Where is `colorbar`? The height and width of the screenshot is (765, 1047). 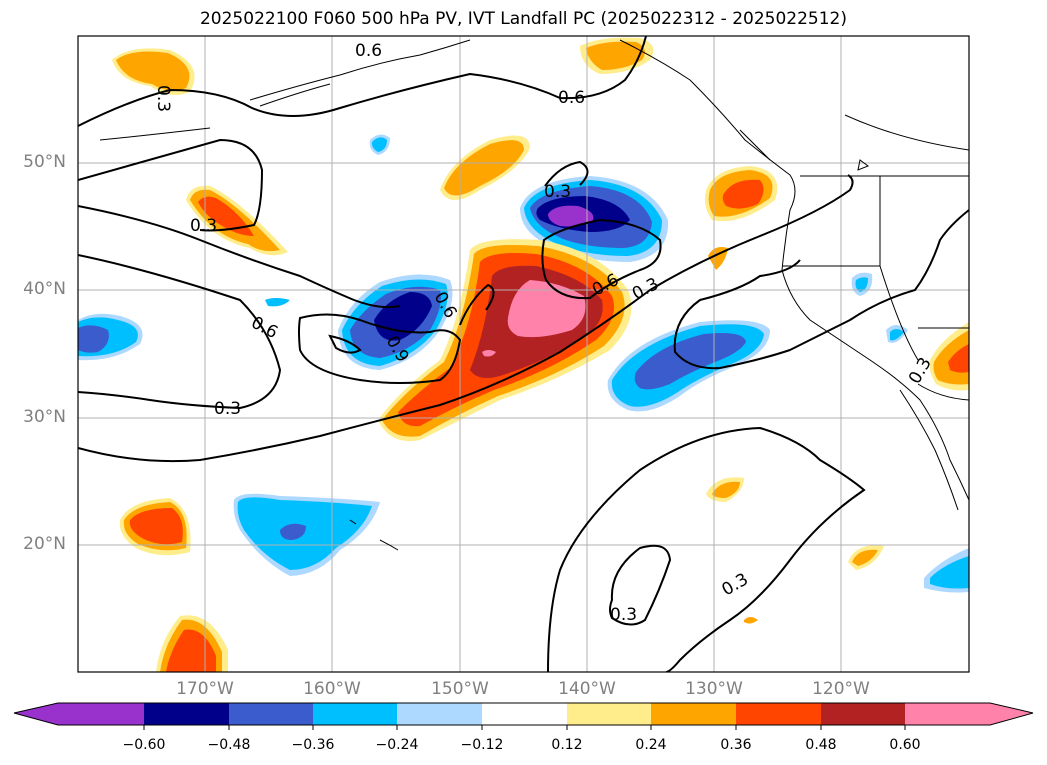
colorbar is located at coordinates (523, 716).